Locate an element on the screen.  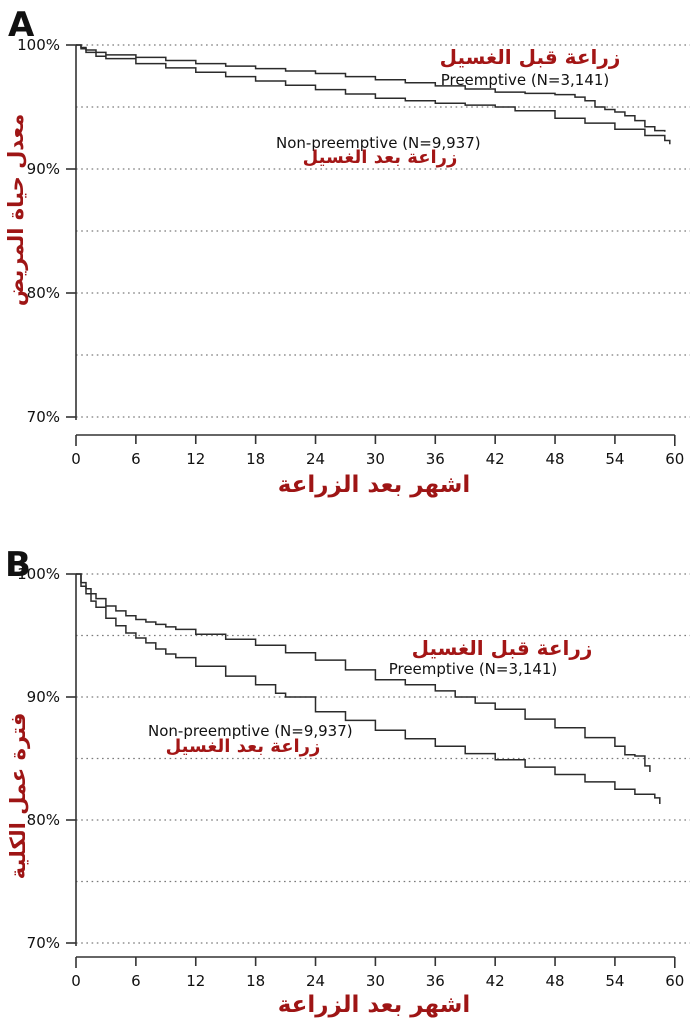
panel-b-preemptive-label-arabic: زراعة قبل الغسيل is located at coordinates (502, 648).